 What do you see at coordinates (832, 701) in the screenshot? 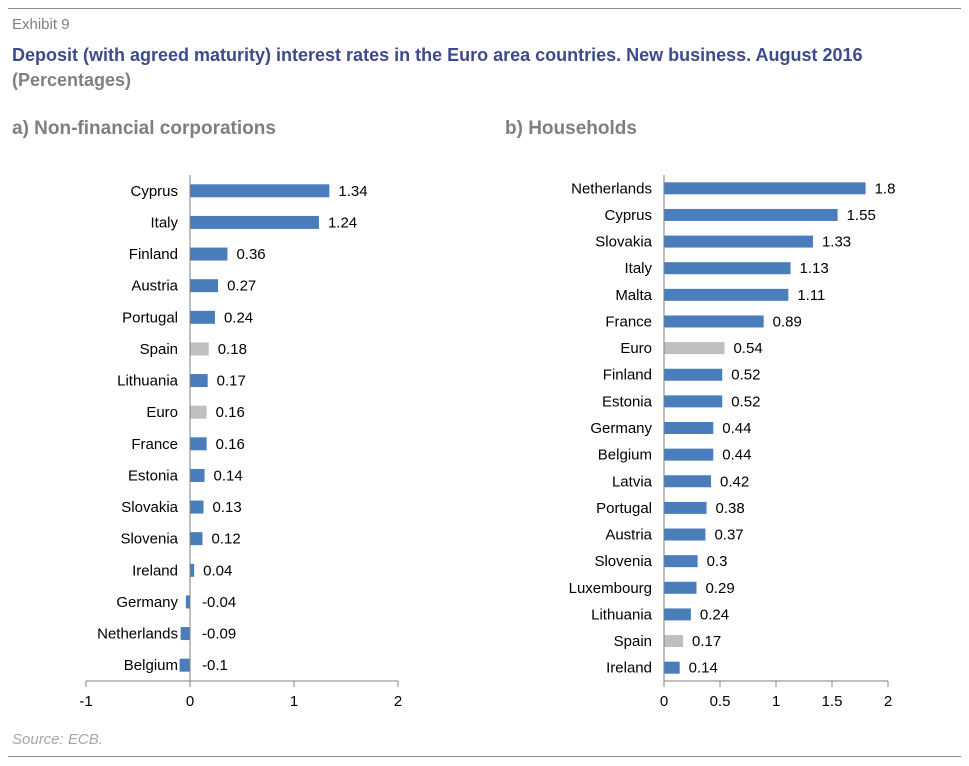
I see `panel-b-x-tick-label: 1.5` at bounding box center [832, 701].